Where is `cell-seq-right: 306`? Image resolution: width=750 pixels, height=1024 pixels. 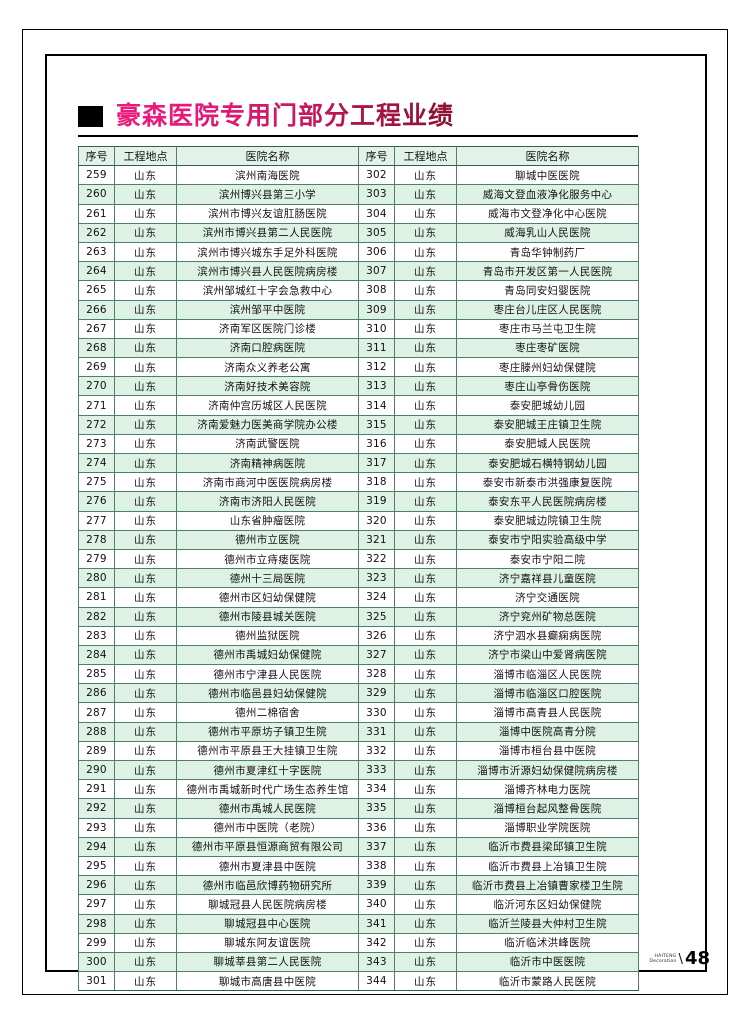 cell-seq-right: 306 is located at coordinates (376, 252).